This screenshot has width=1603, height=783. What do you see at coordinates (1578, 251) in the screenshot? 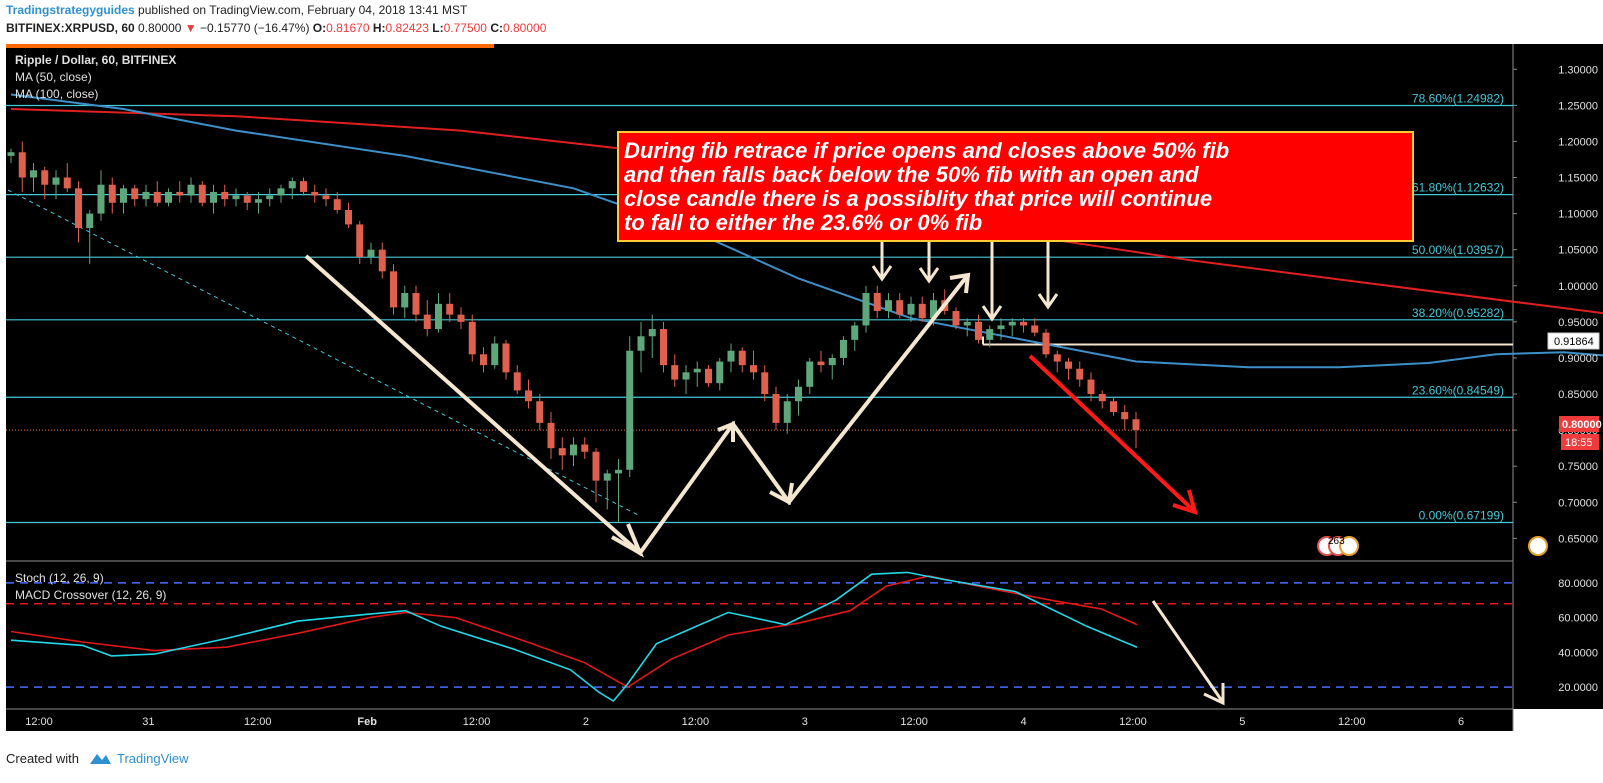
I see `price-tick-label: 1.05000` at bounding box center [1578, 251].